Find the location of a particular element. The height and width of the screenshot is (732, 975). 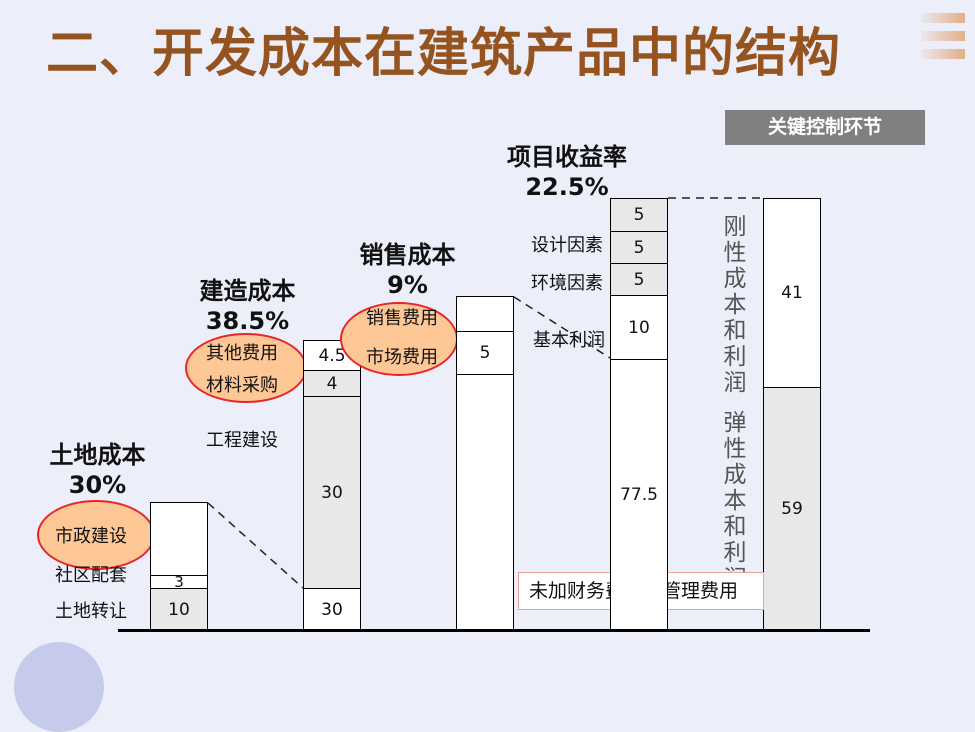

seg-environment: 5 is located at coordinates (639, 279).